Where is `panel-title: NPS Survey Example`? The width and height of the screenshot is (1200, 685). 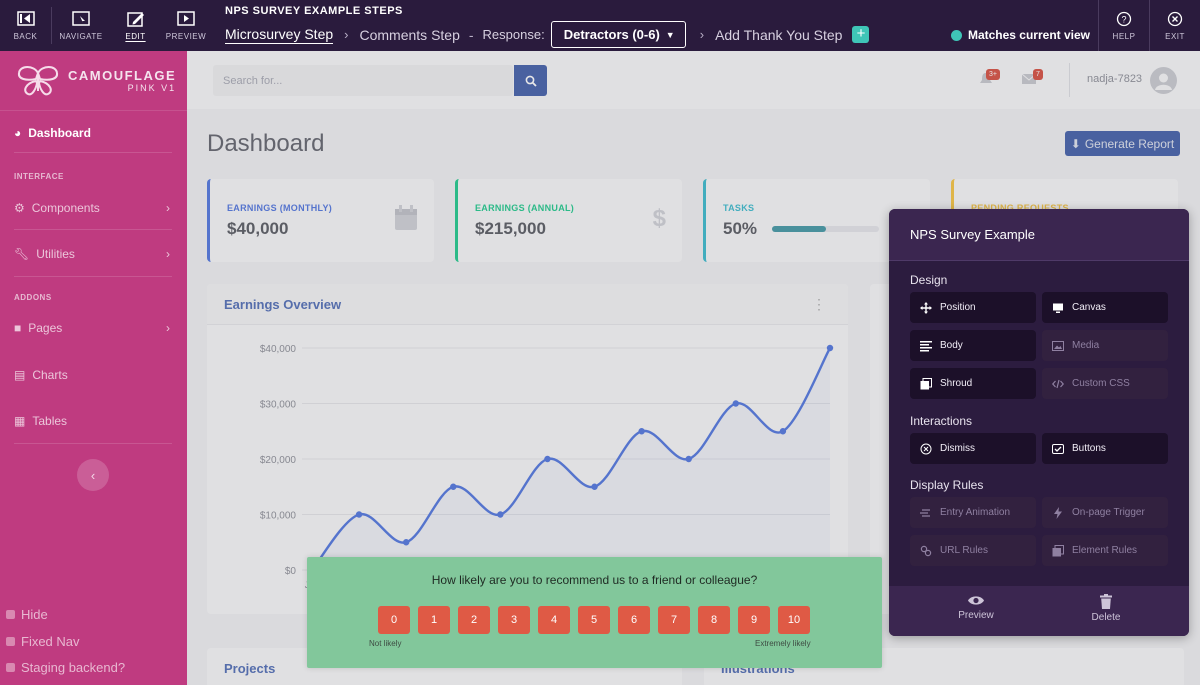 panel-title: NPS Survey Example is located at coordinates (1039, 235).